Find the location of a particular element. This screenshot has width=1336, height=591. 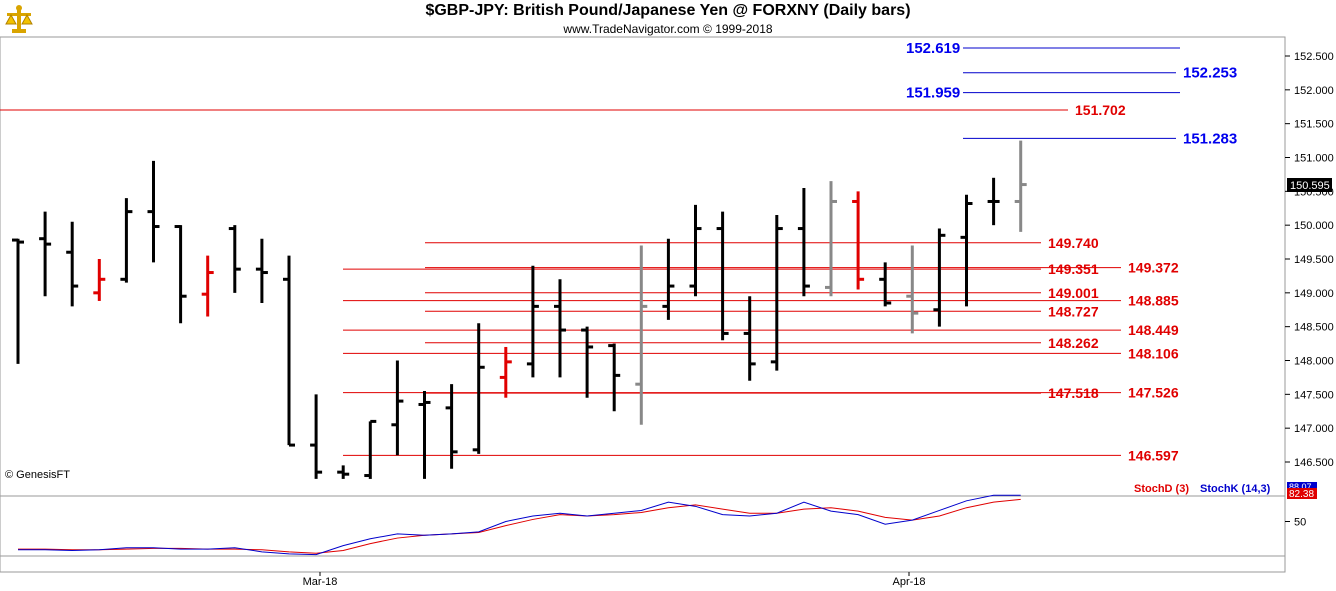

stochk-value-tag is located at coordinates (1302, 486).